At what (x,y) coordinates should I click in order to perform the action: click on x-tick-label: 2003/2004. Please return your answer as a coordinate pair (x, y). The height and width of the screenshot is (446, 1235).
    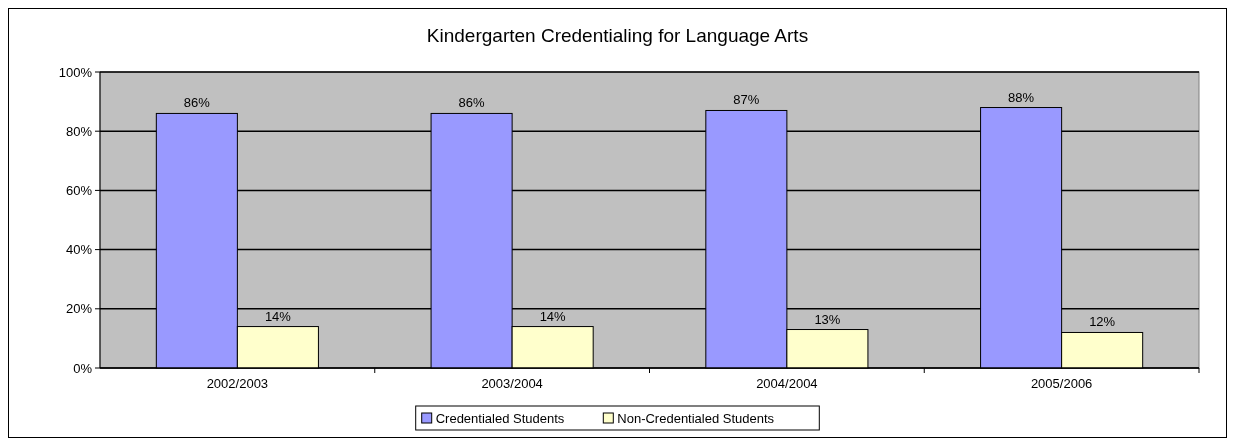
    Looking at the image, I should click on (512, 383).